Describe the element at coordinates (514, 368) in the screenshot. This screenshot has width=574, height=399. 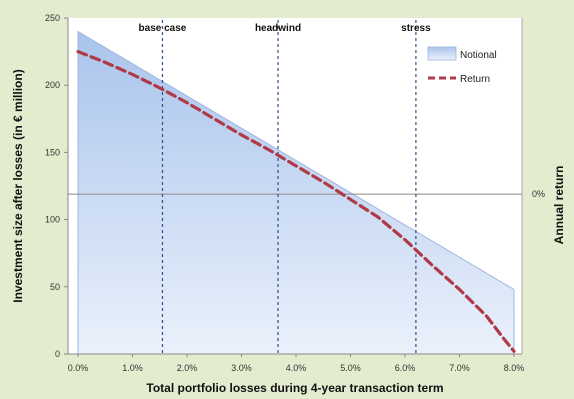
I see `x-tick-8: 8.0%` at that location.